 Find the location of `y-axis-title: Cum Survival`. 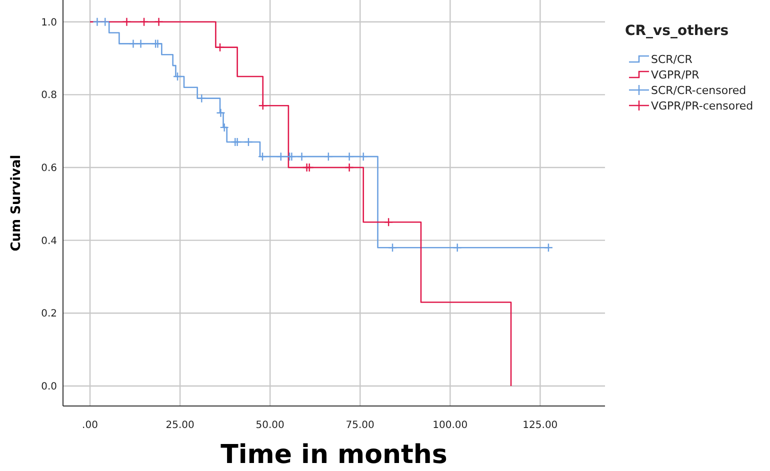

y-axis-title: Cum Survival is located at coordinates (16, 203).